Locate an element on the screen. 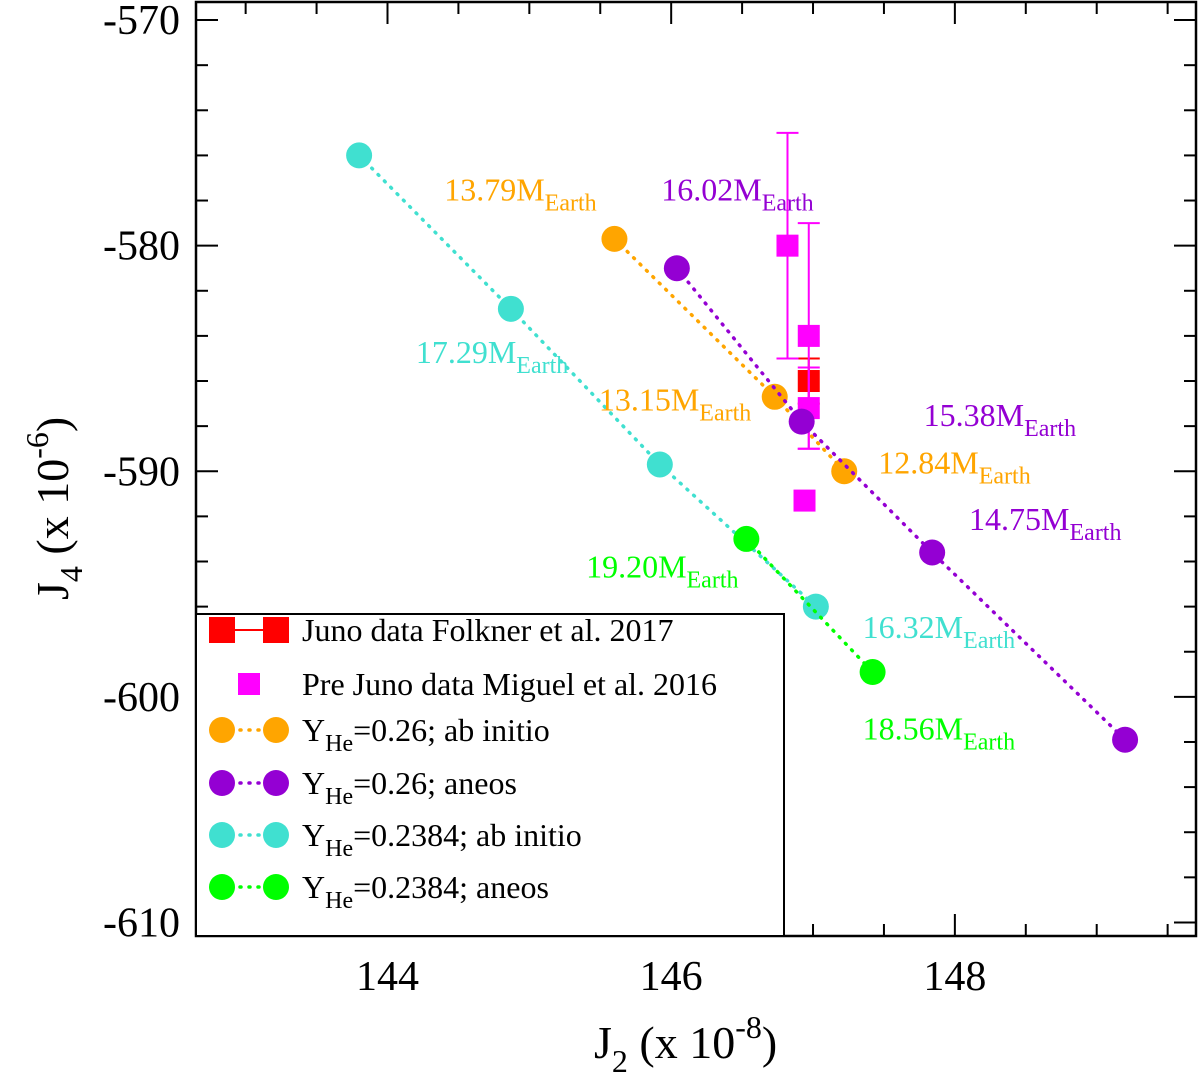 Image resolution: width=1200 pixels, height=1081 pixels. mass-annotation-value: 12.84M is located at coordinates (928, 463).